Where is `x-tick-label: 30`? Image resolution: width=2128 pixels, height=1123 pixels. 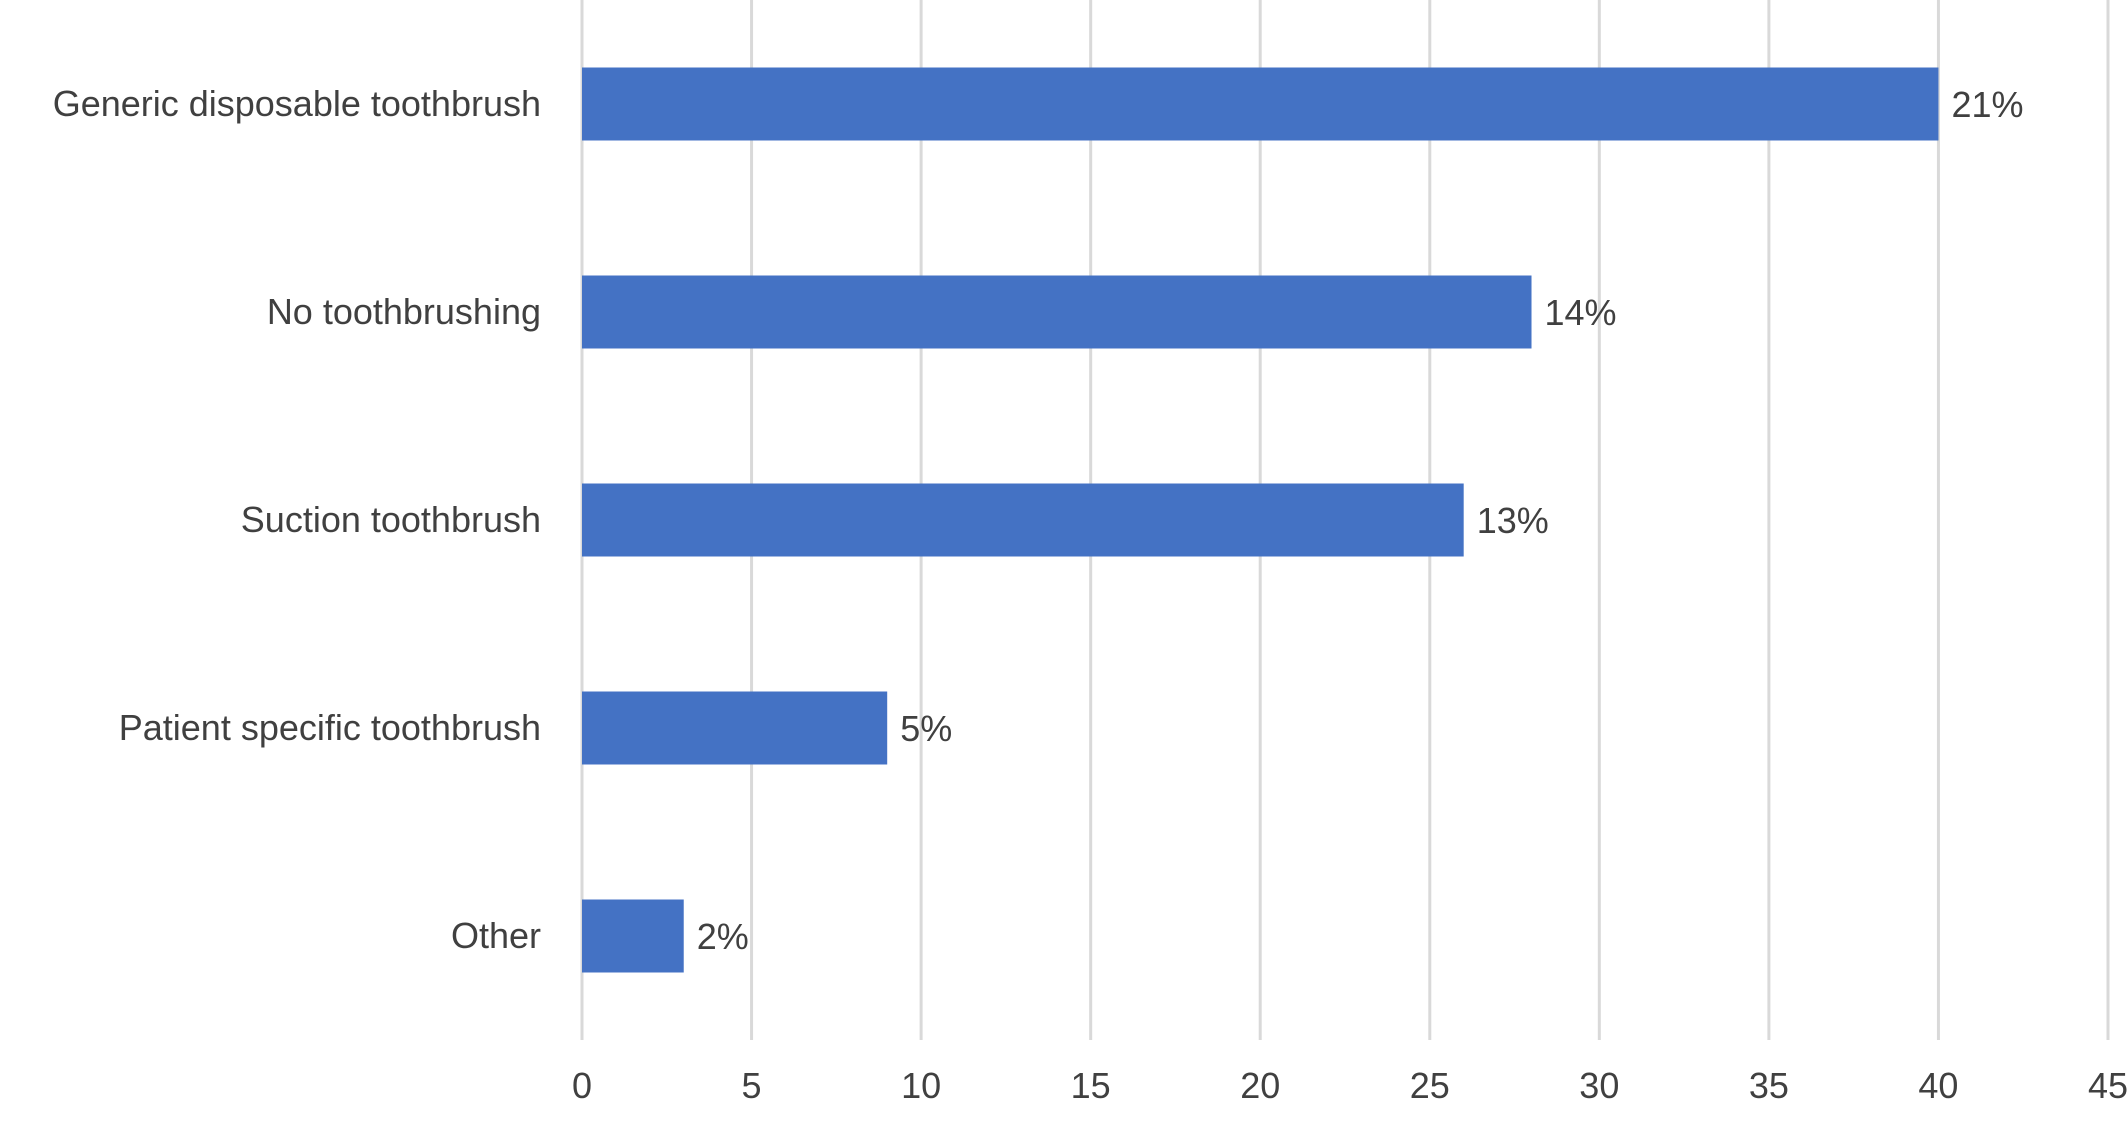
x-tick-label: 30 is located at coordinates (1599, 1085).